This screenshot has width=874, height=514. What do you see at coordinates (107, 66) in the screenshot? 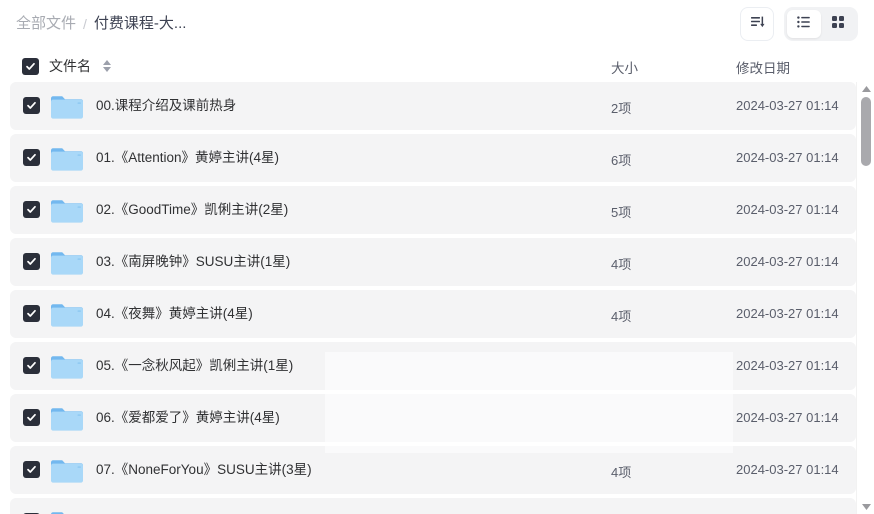
I see `sort-caret-icon` at bounding box center [107, 66].